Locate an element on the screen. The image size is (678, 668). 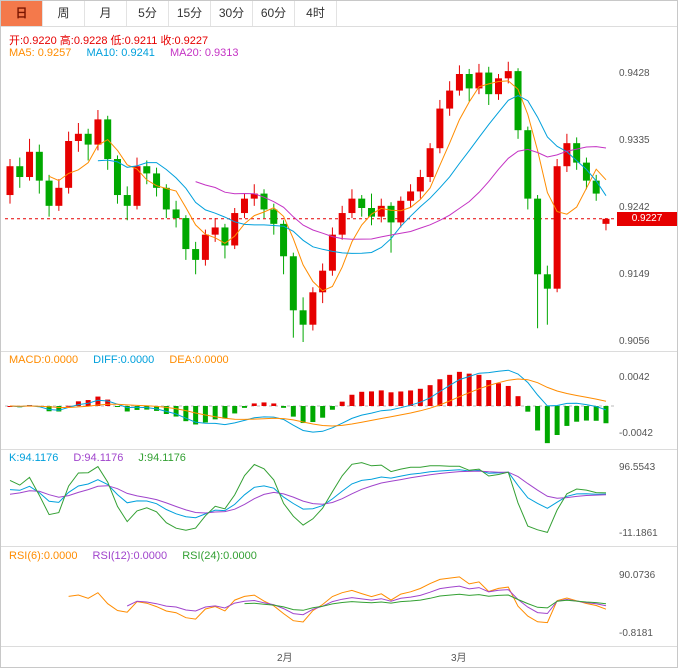
tab-5min: 5分 is located at coordinates (148, 13).